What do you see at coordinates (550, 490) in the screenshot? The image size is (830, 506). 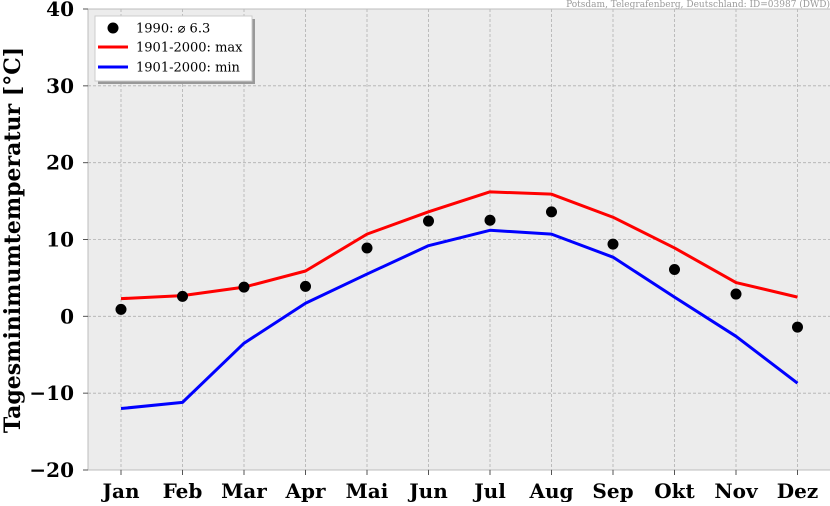 I see `x-tick-label-aug: Aug` at bounding box center [550, 490].